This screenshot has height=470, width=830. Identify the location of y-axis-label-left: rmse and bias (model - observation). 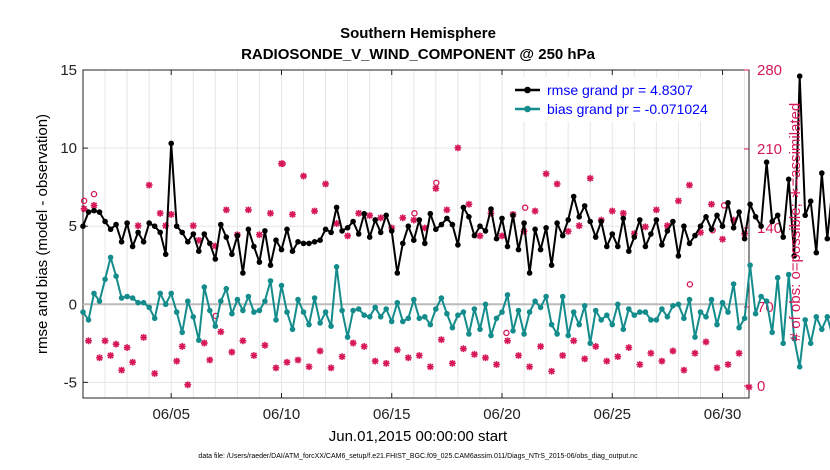
(42, 234).